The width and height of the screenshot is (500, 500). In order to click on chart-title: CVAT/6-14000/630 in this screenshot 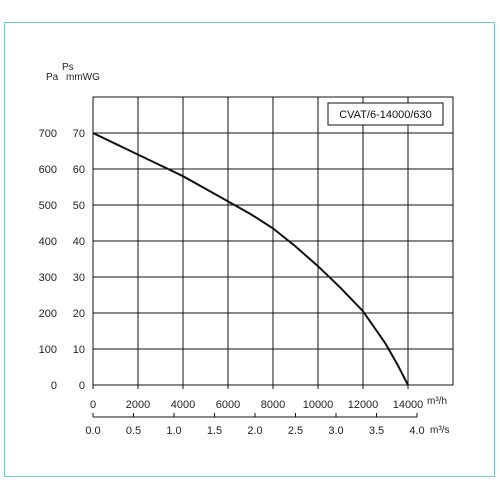, I will do `click(385, 115)`.